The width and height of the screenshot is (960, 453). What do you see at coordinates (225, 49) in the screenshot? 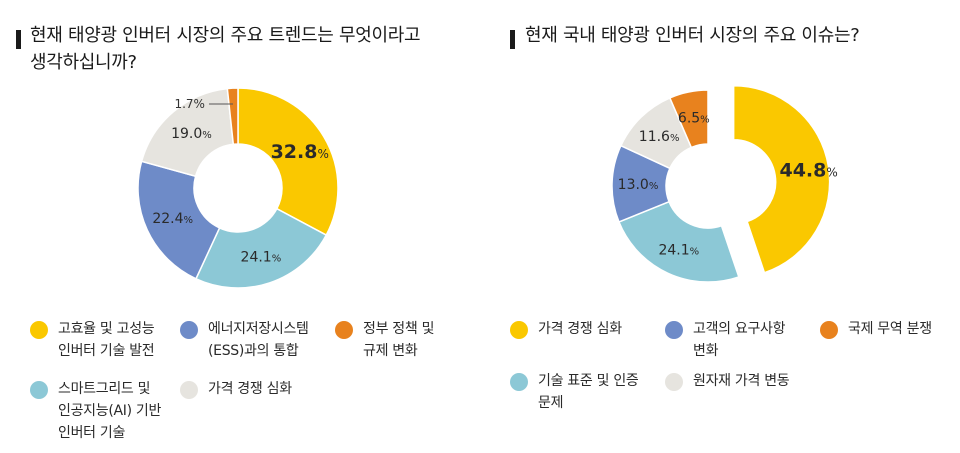
I see `chart-title: 현재 태양광 인버터 시장의 주요 트렌드는 무엇이라고 생각하십니까?` at bounding box center [225, 49].